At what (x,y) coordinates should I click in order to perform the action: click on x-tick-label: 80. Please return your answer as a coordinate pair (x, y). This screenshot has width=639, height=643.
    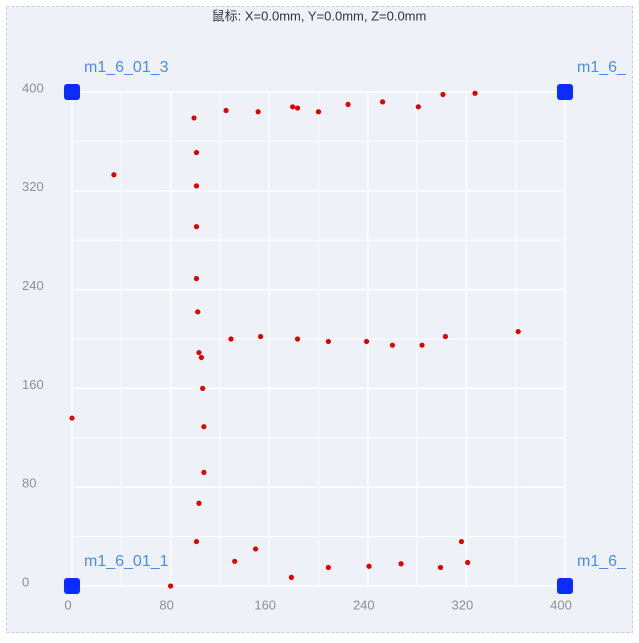
    Looking at the image, I should click on (166, 604).